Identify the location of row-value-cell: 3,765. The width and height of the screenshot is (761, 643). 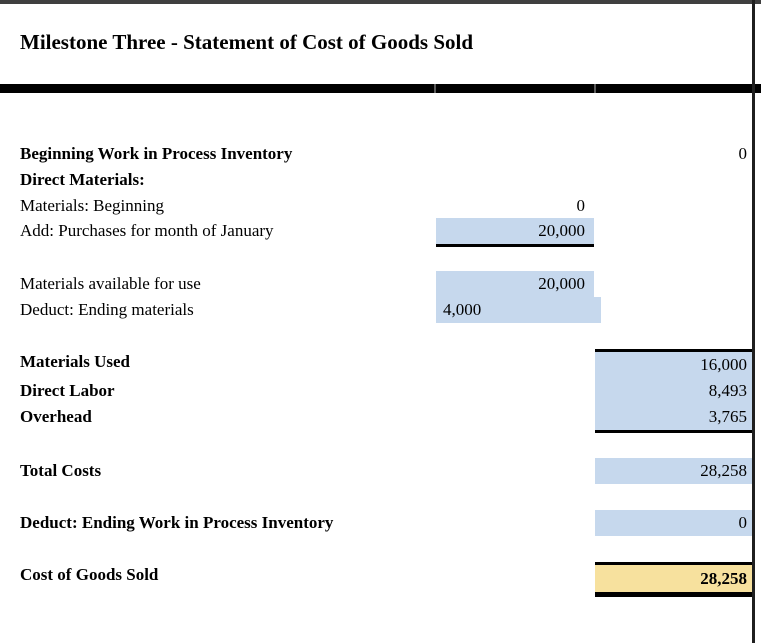
(674, 418).